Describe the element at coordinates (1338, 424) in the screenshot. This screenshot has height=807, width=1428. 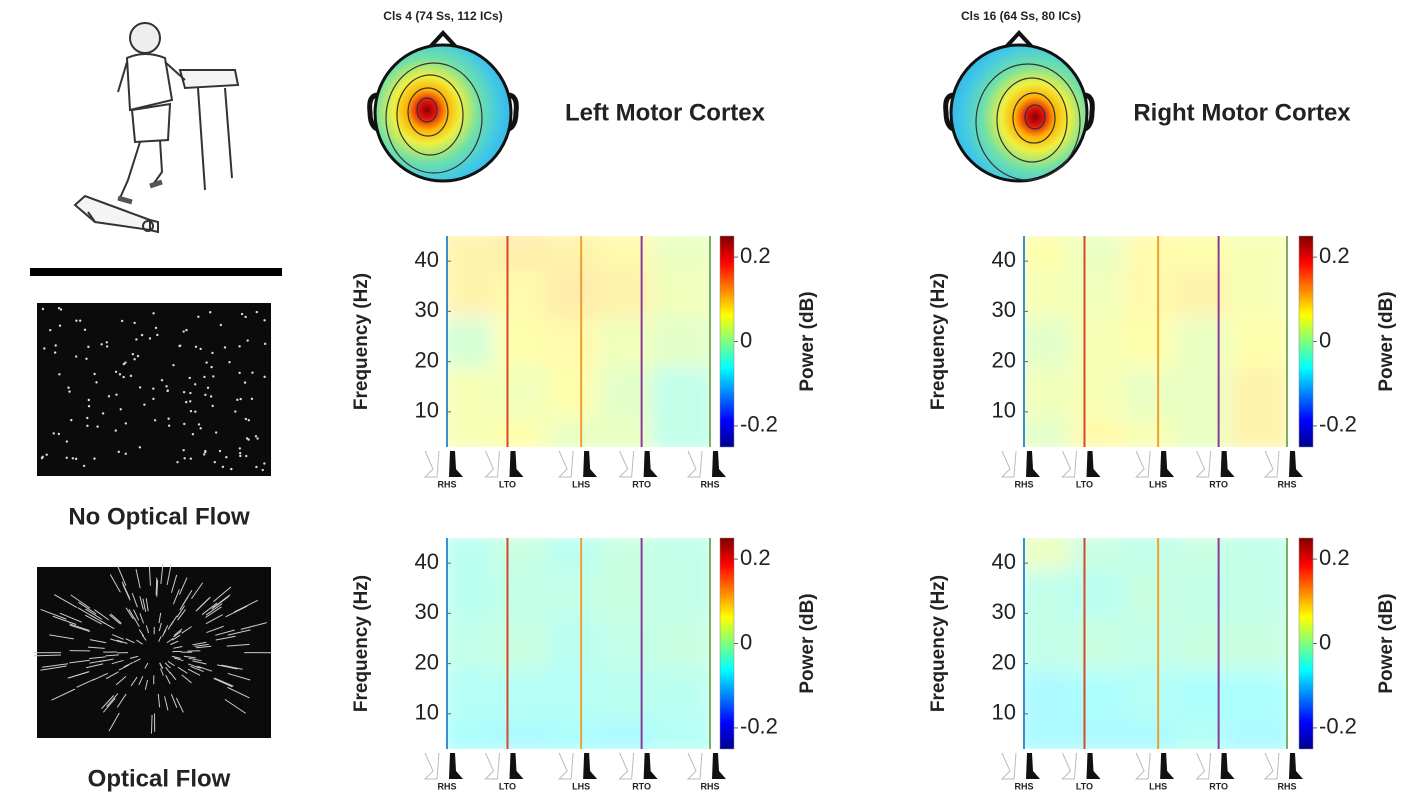
I see `colorbar-tick-label: -0.2` at that location.